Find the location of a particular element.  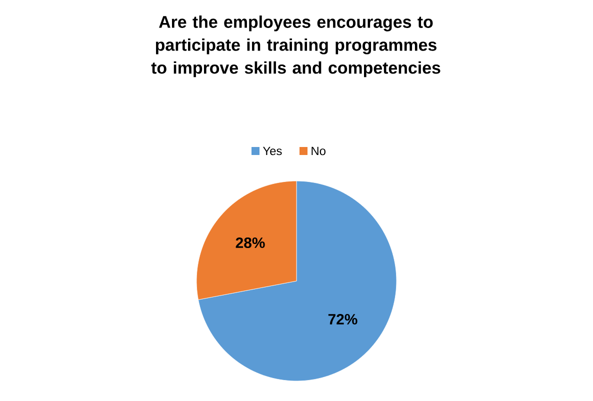

legend-label: Yes is located at coordinates (272, 151).